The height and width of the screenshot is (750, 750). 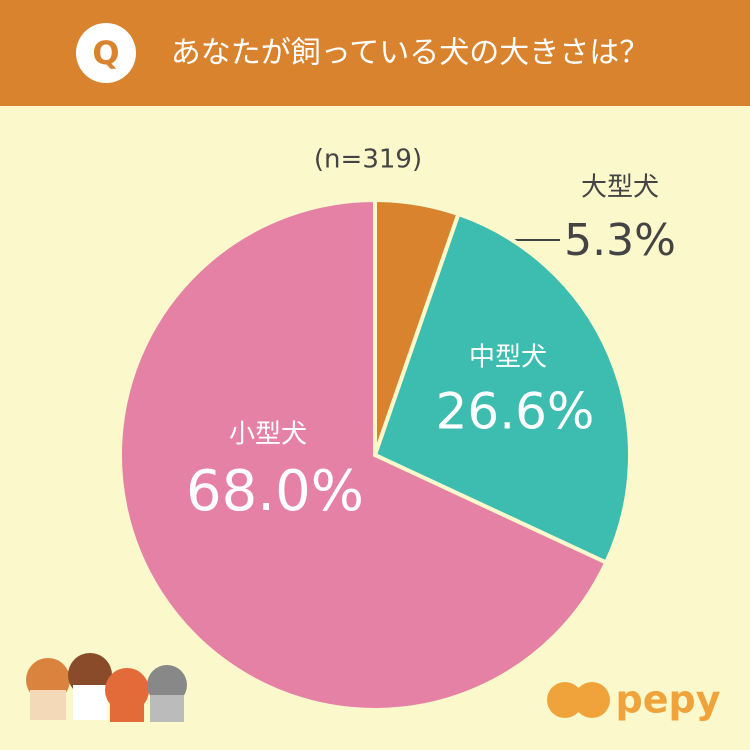 What do you see at coordinates (620, 240) in the screenshot?
I see `value-label: 5.3%` at bounding box center [620, 240].